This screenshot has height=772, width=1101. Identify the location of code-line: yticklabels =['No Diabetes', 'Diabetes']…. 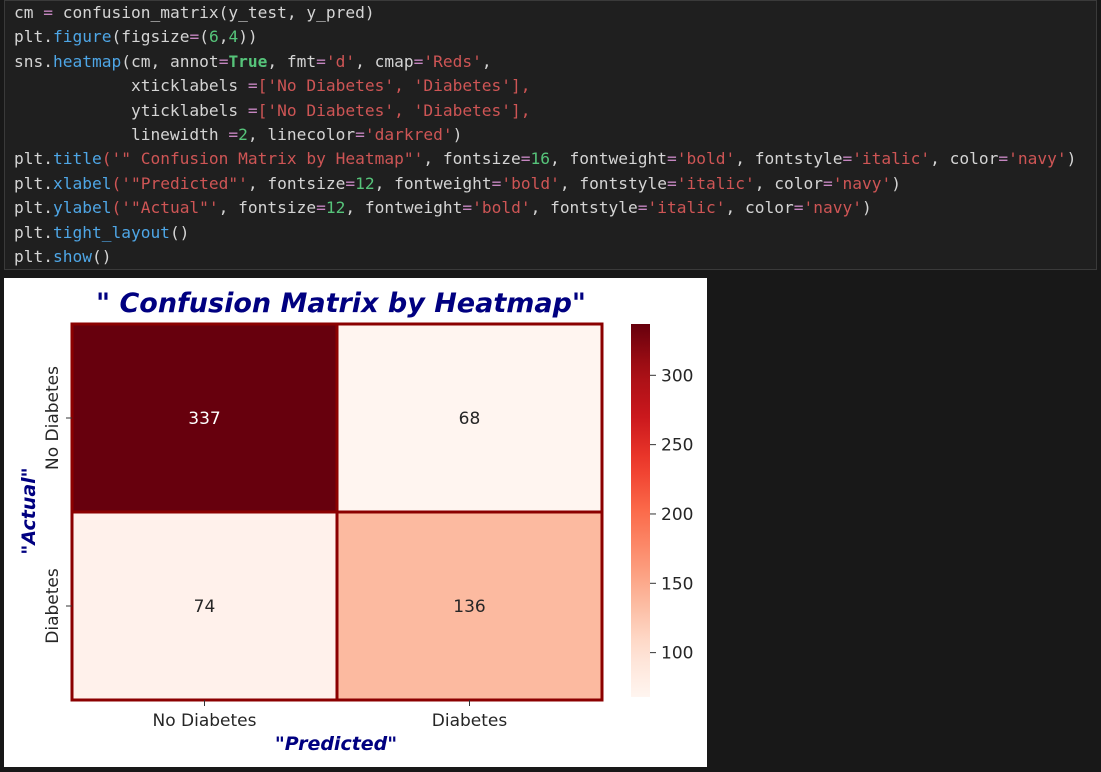
(545, 111).